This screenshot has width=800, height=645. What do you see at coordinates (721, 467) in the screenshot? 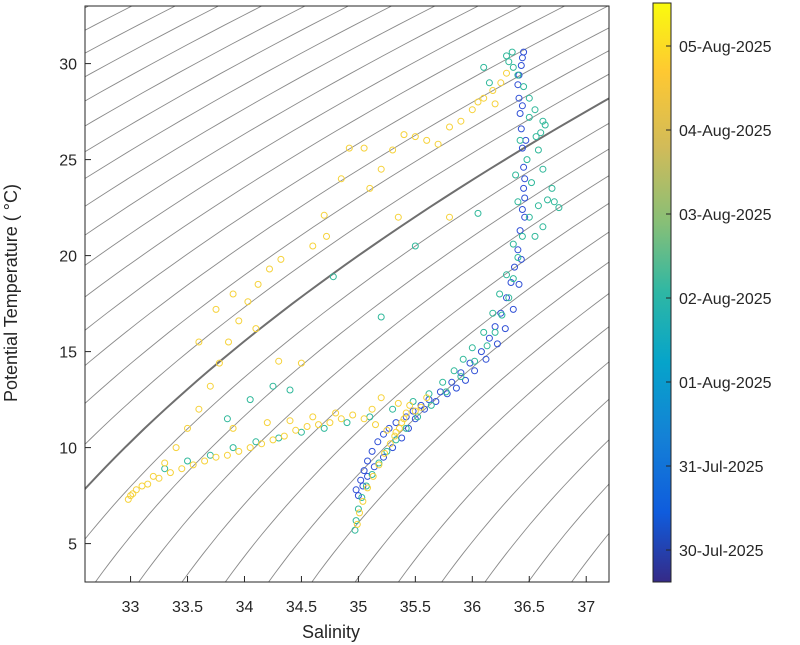
I see `colorbar-tick-label: 31-Jul-2025` at bounding box center [721, 467].